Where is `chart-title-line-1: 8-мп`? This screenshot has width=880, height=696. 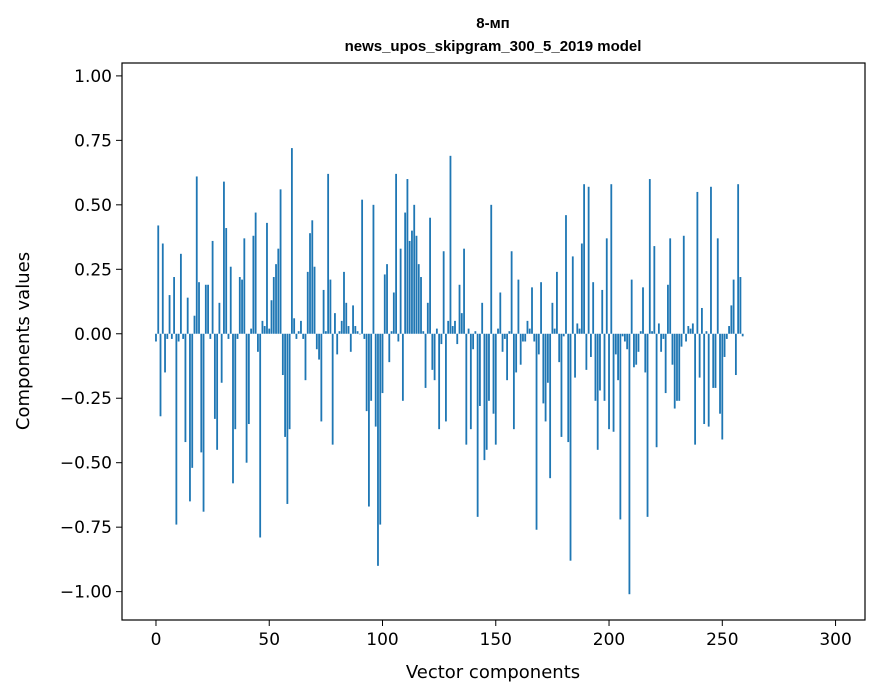
chart-title-line-1: 8-мп is located at coordinates (493, 23).